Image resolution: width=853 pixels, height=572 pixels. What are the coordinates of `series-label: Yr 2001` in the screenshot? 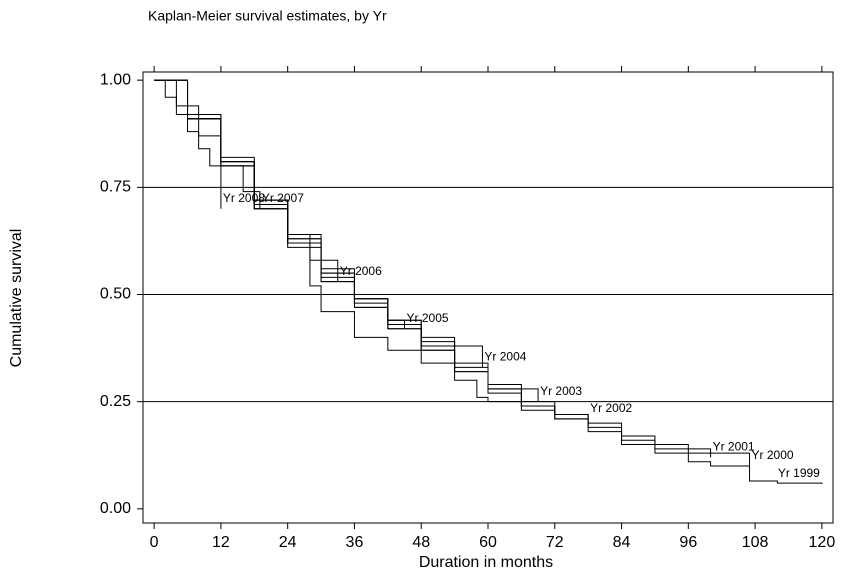 It's located at (734, 447).